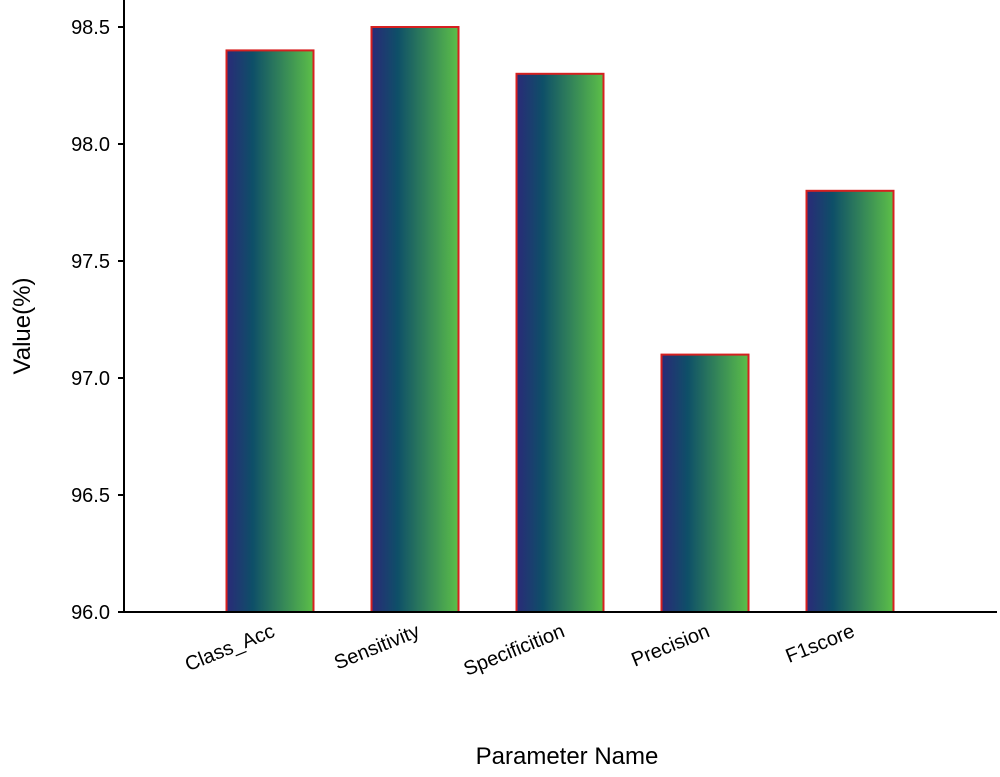 Image resolution: width=1000 pixels, height=777 pixels. I want to click on y-axis-title: Value(%), so click(22, 326).